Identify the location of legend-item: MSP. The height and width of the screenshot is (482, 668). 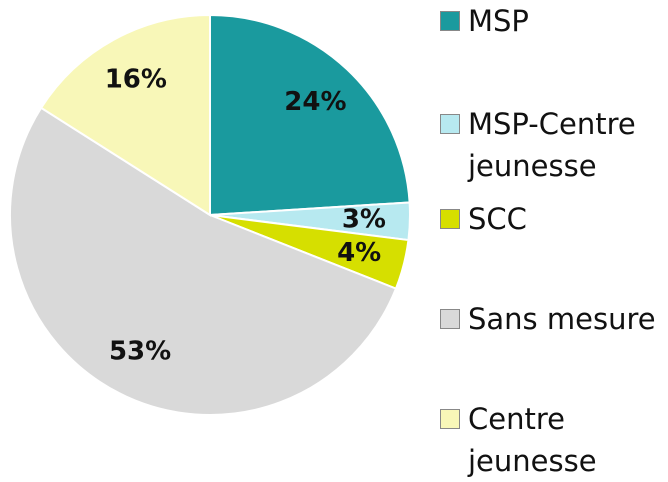
(554, 21).